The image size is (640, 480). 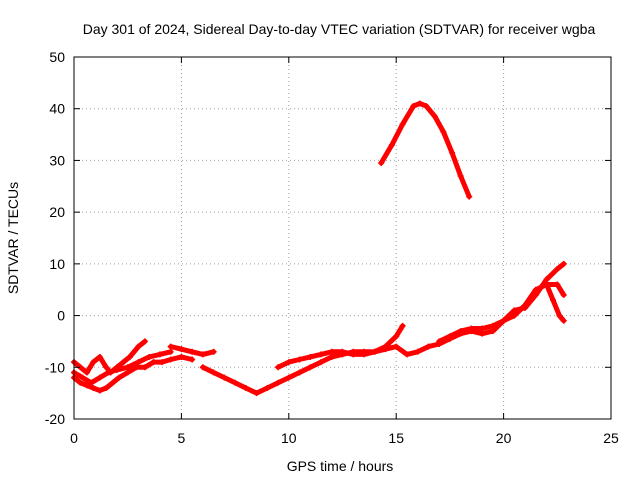 I want to click on y-axis-label: SDTVAR / TECUs, so click(x=13, y=238).